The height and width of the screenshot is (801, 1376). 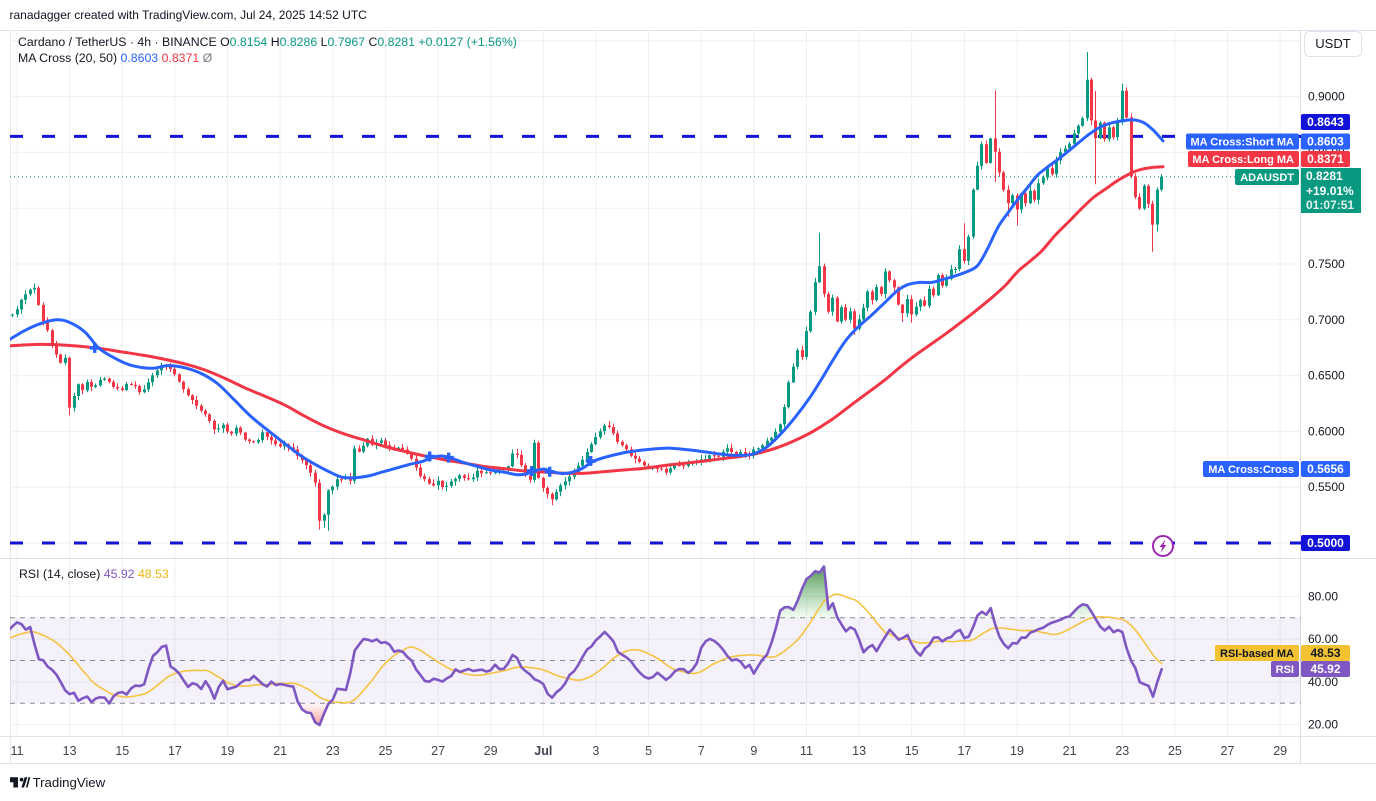 I want to click on svg-text: 0.7000, so click(x=1326, y=320).